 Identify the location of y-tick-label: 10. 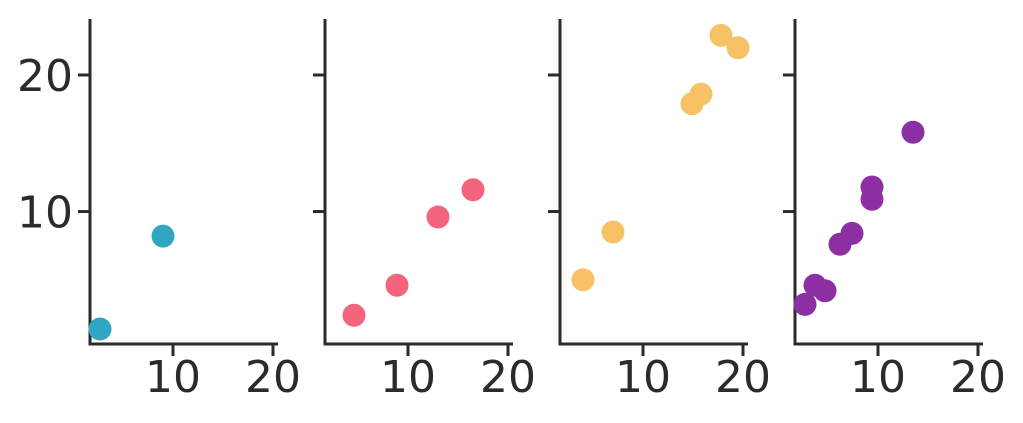
(45, 213).